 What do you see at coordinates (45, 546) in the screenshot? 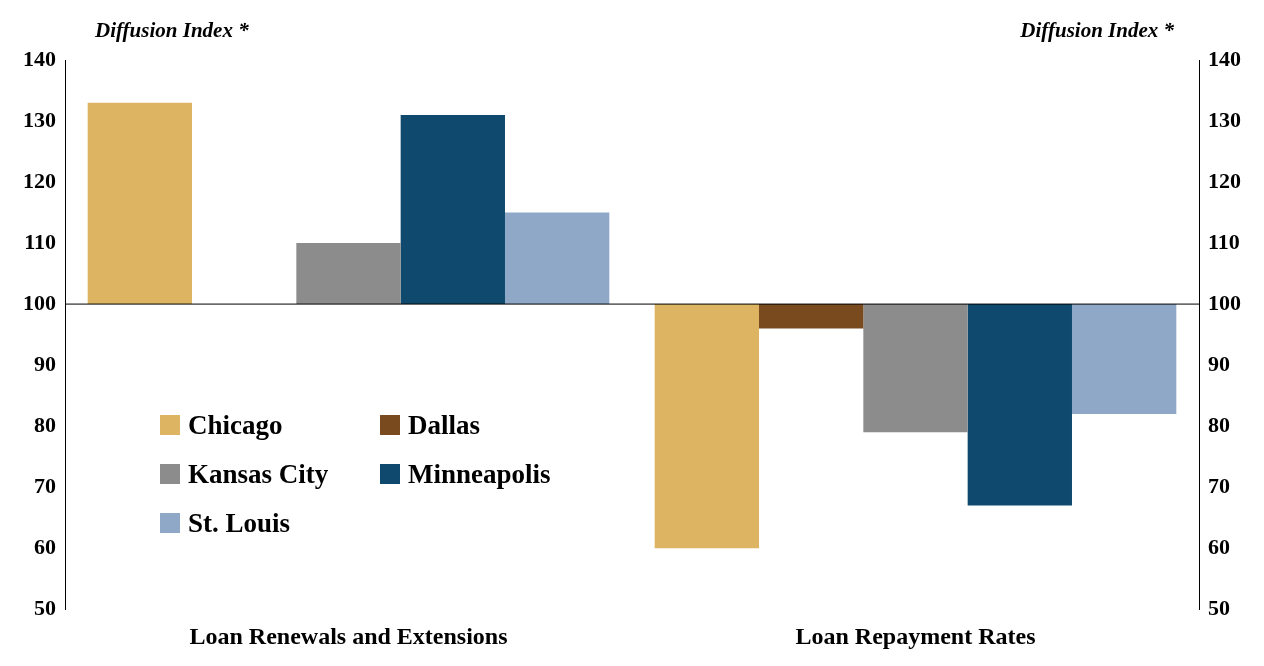
I see `y-tick-label: 60` at bounding box center [45, 546].